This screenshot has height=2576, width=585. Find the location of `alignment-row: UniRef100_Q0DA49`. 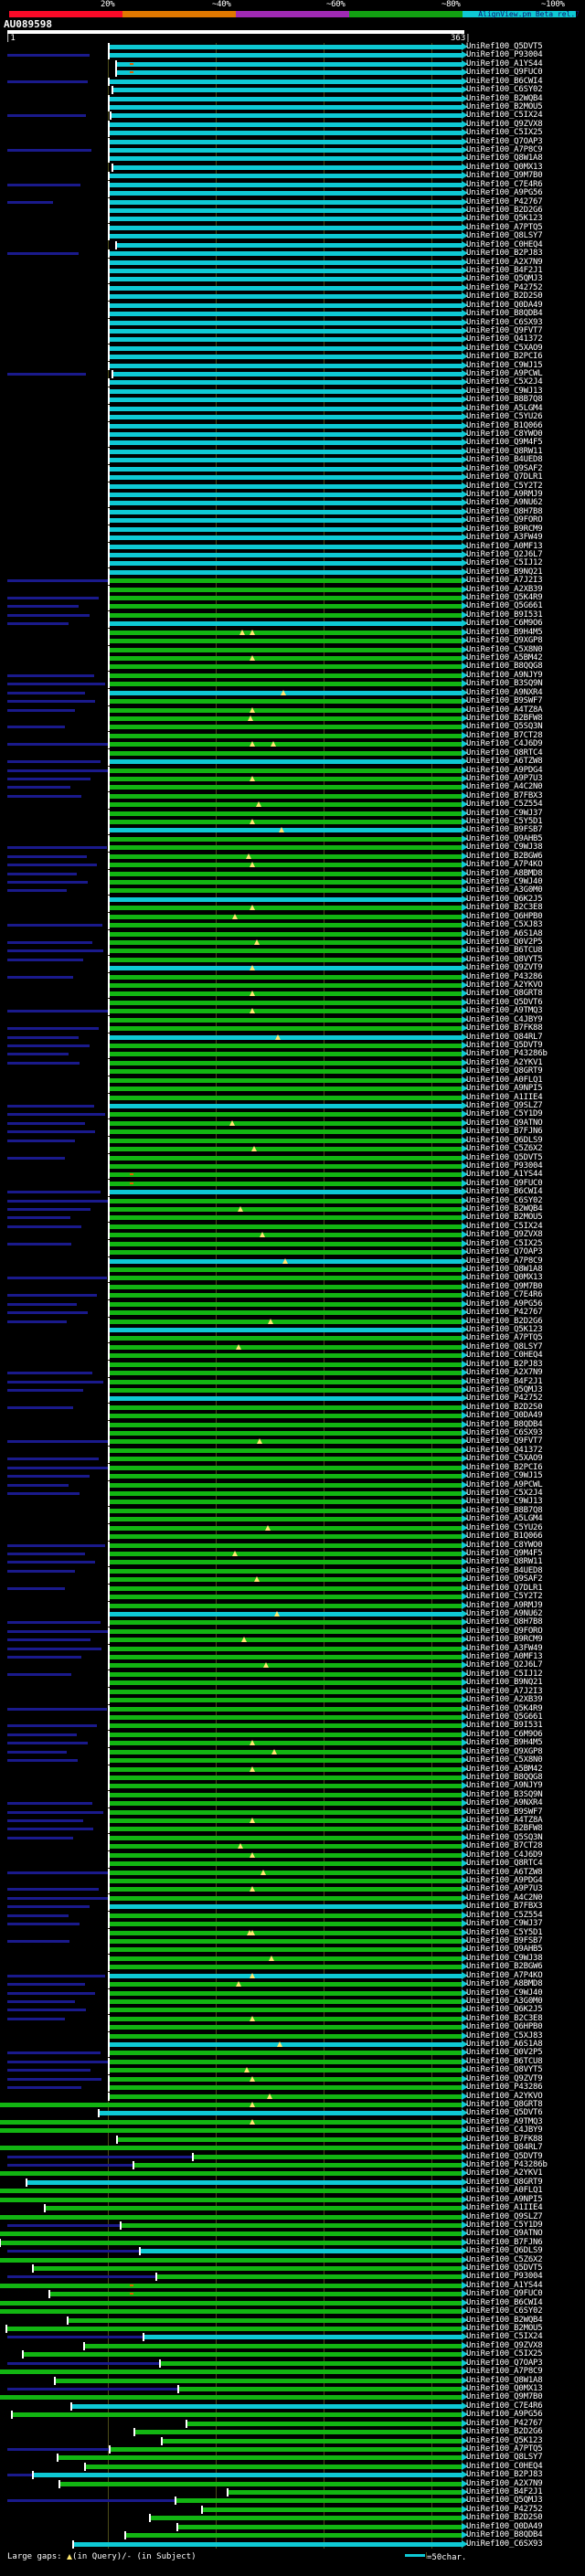

alignment-row: UniRef100_Q0DA49 is located at coordinates (293, 2526).